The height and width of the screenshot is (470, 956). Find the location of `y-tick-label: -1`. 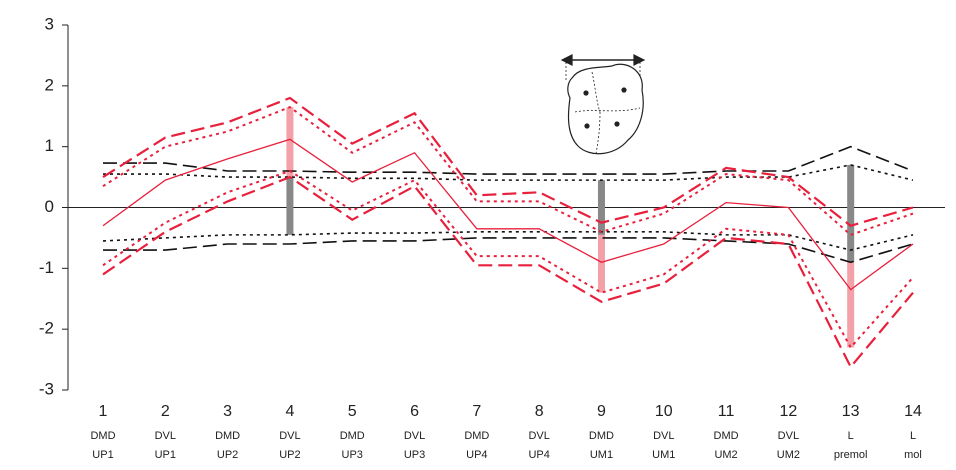

y-tick-label: -1 is located at coordinates (46, 267).